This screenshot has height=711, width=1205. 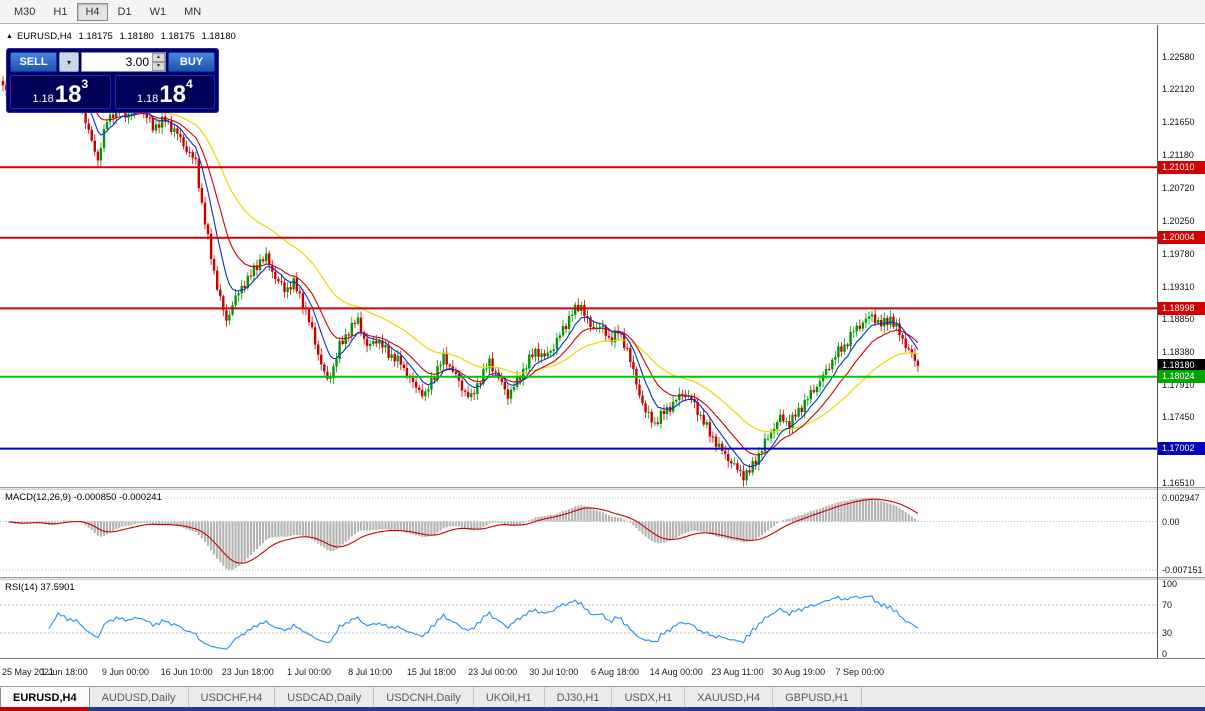 What do you see at coordinates (124, 11) in the screenshot?
I see `timeframe-button-d1: D1` at bounding box center [124, 11].